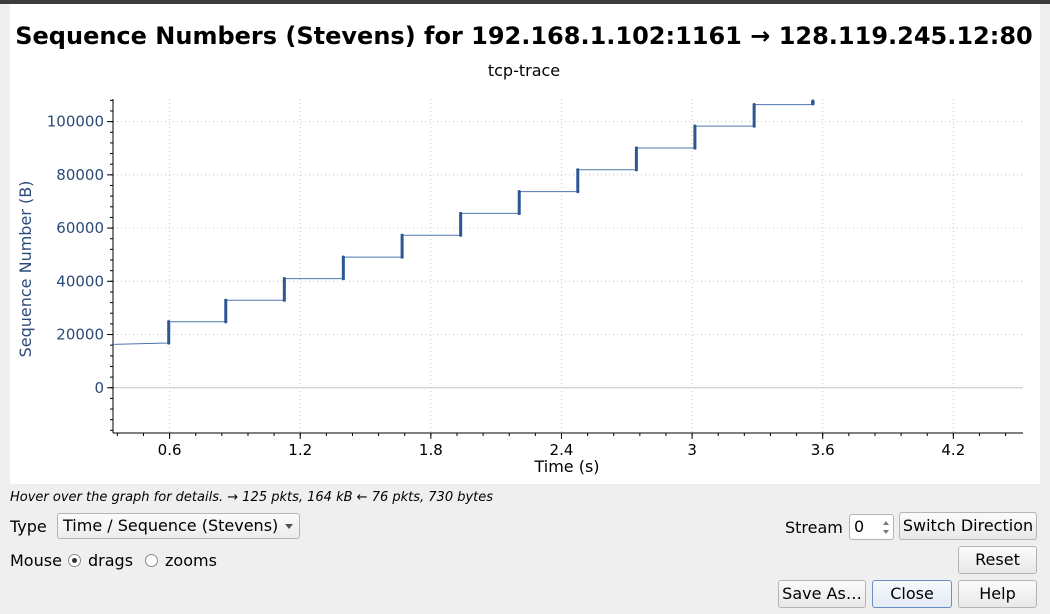 This screenshot has width=1050, height=614. What do you see at coordinates (871, 527) in the screenshot?
I see `stream-spinbox: 0` at bounding box center [871, 527].